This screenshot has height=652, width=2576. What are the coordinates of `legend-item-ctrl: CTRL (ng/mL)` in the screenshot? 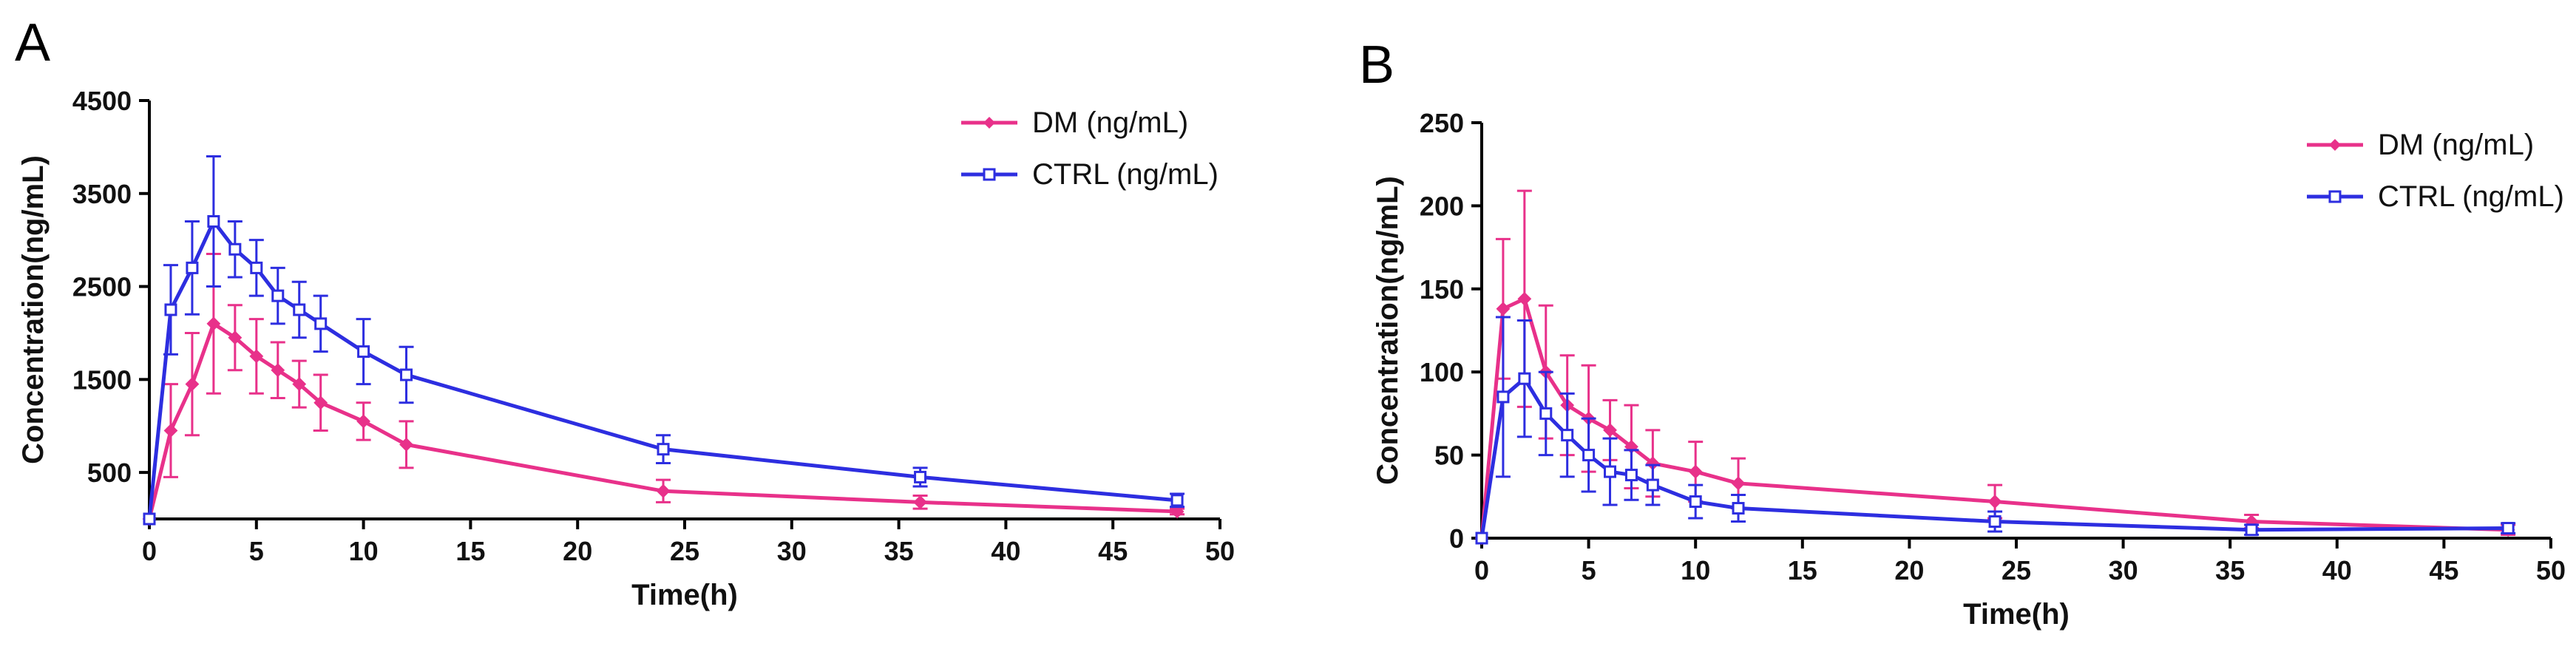 It's located at (2435, 196).